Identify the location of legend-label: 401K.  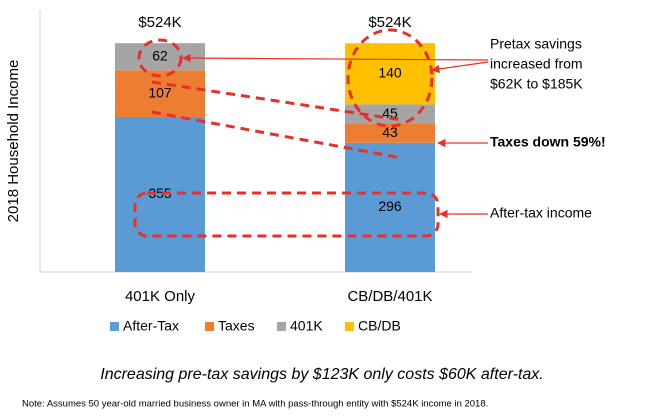
(306, 326).